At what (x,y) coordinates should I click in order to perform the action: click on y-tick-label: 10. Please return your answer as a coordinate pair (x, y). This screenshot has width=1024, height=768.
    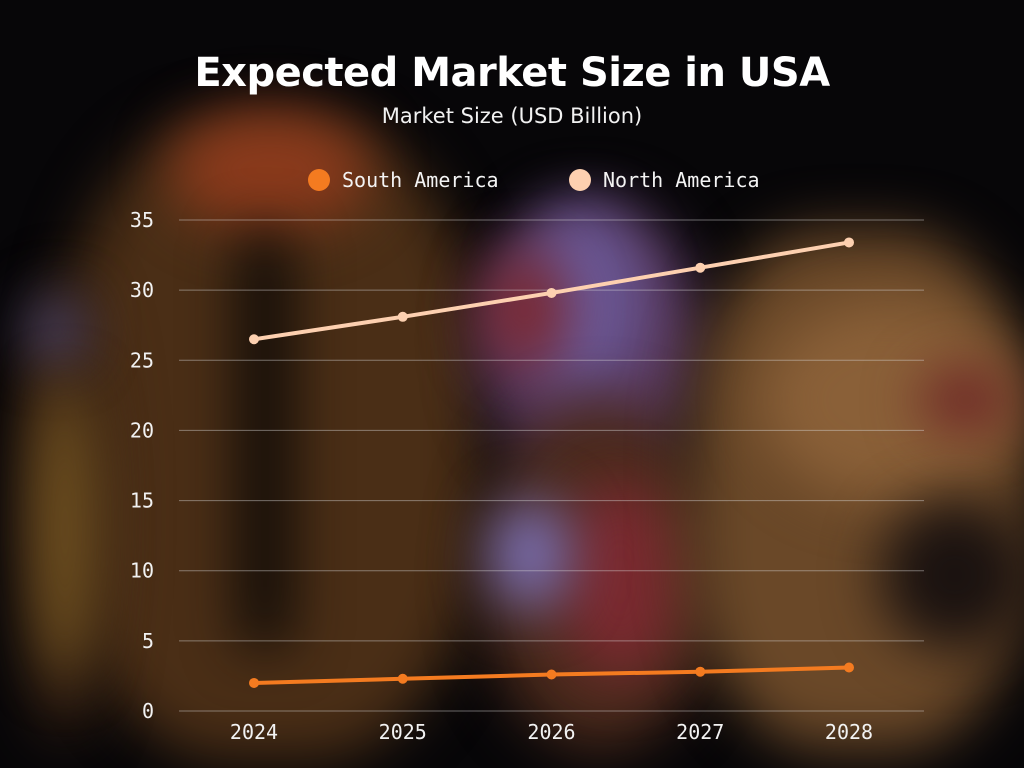
    Looking at the image, I should click on (142, 571).